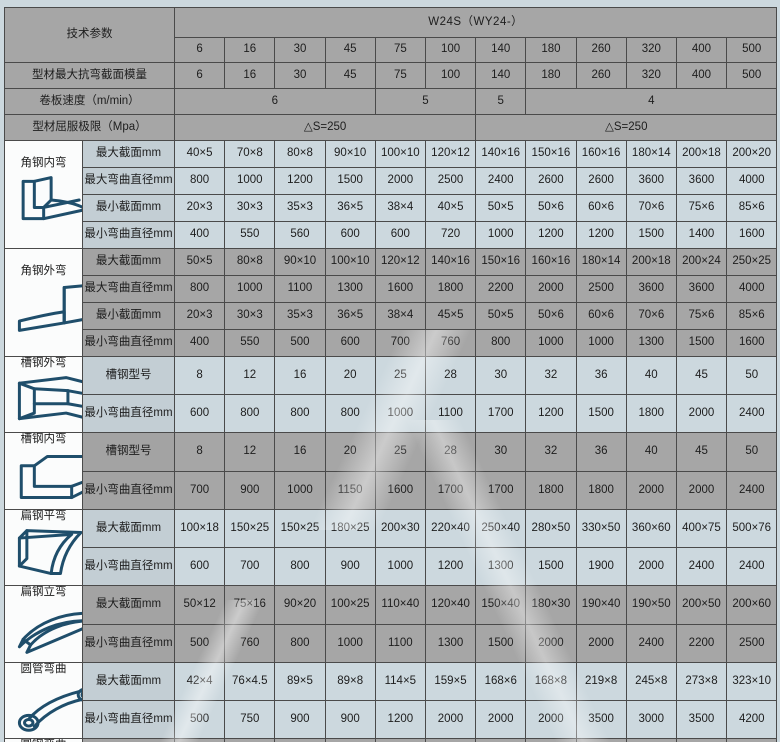  What do you see at coordinates (128, 528) in the screenshot?
I see `section-5-row-1-label: 最大截面mm` at bounding box center [128, 528].